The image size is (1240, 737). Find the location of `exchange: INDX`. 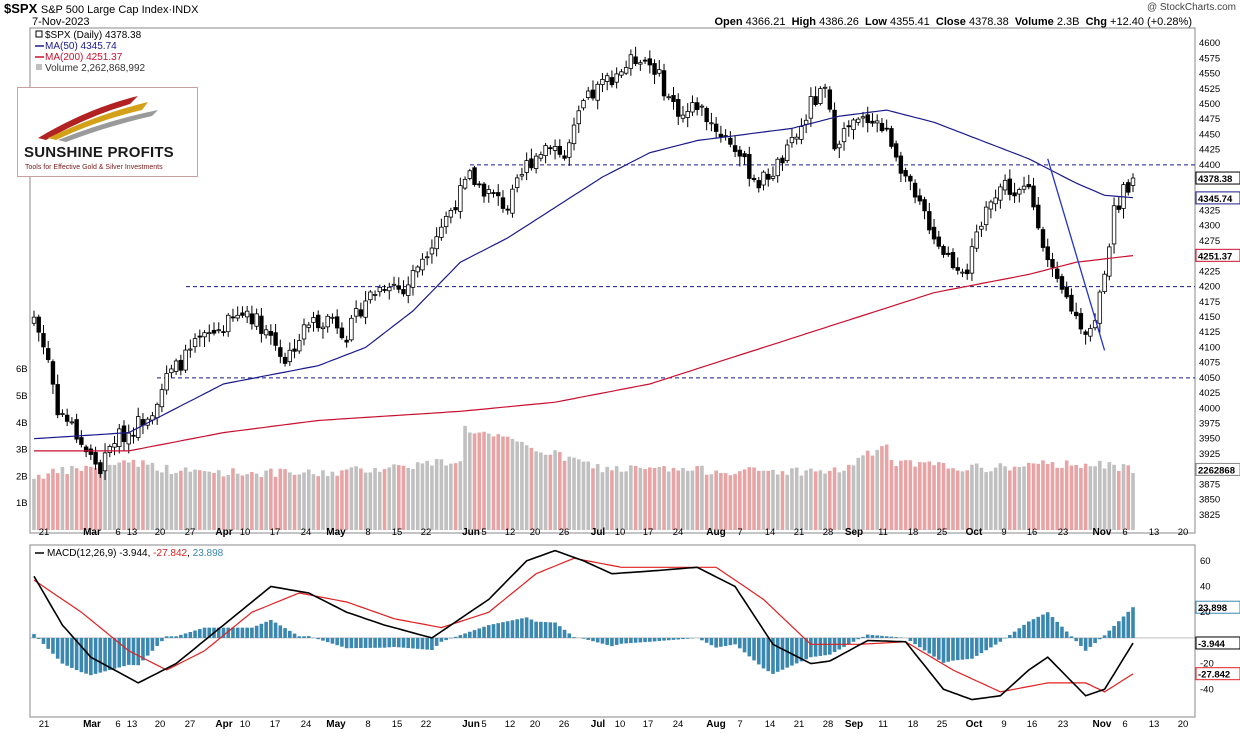

exchange: INDX is located at coordinates (185, 10).